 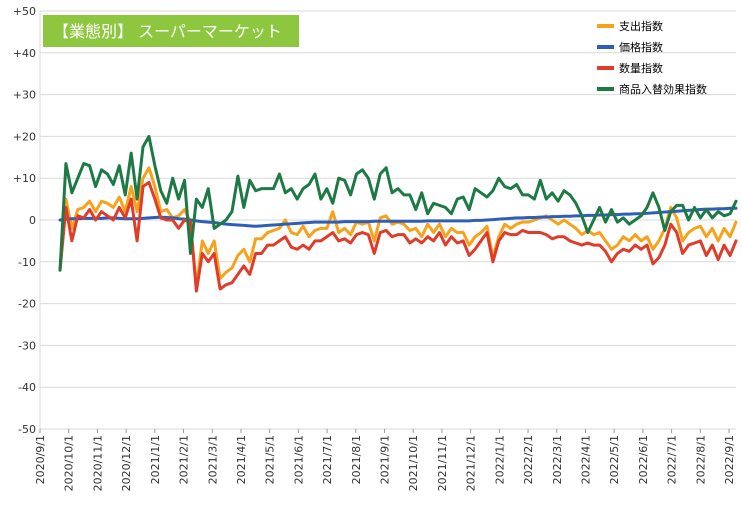 I want to click on x-tick-label: 2021/6/1, so click(x=298, y=459).